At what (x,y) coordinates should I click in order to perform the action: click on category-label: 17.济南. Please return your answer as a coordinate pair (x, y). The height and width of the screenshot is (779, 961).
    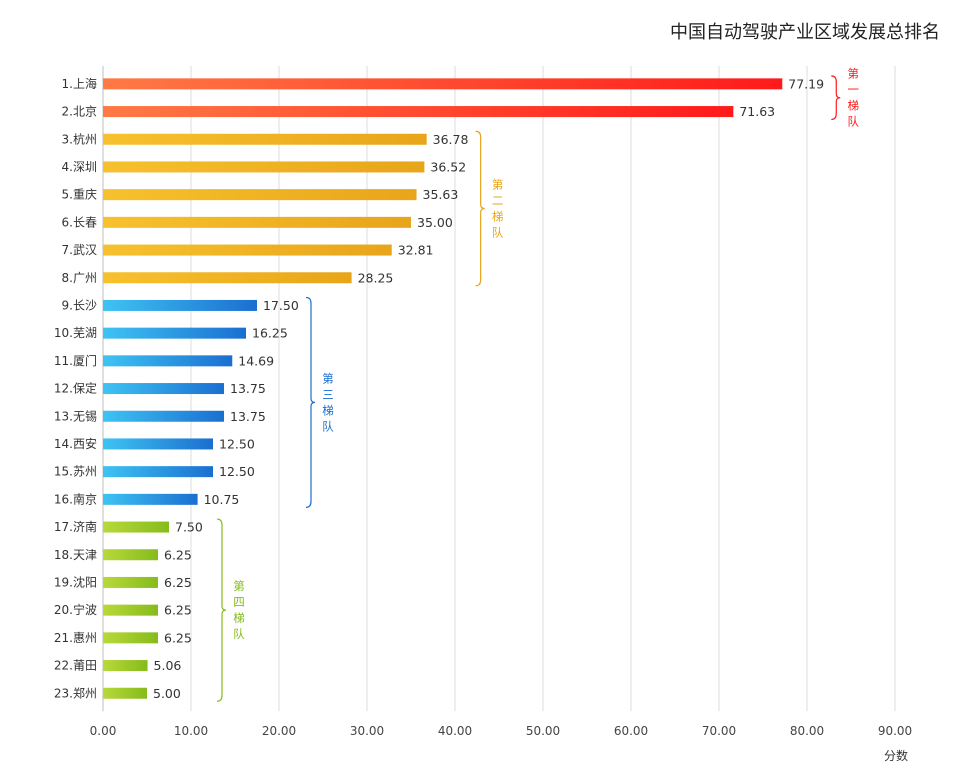
    Looking at the image, I should click on (75, 526).